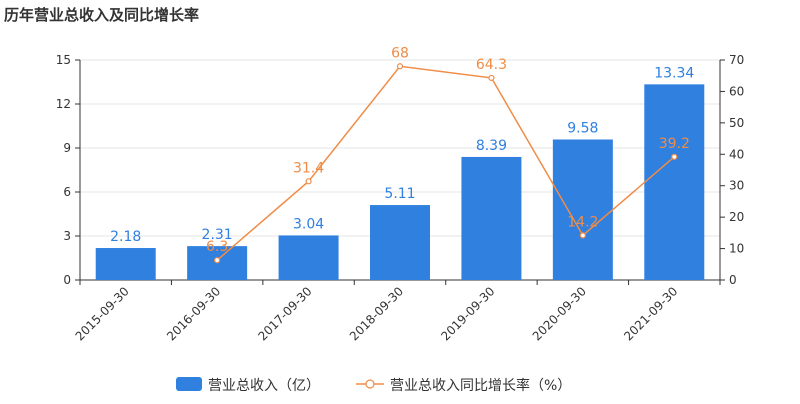  What do you see at coordinates (559, 313) in the screenshot?
I see `x-tick-label: 2020-09-30` at bounding box center [559, 313].